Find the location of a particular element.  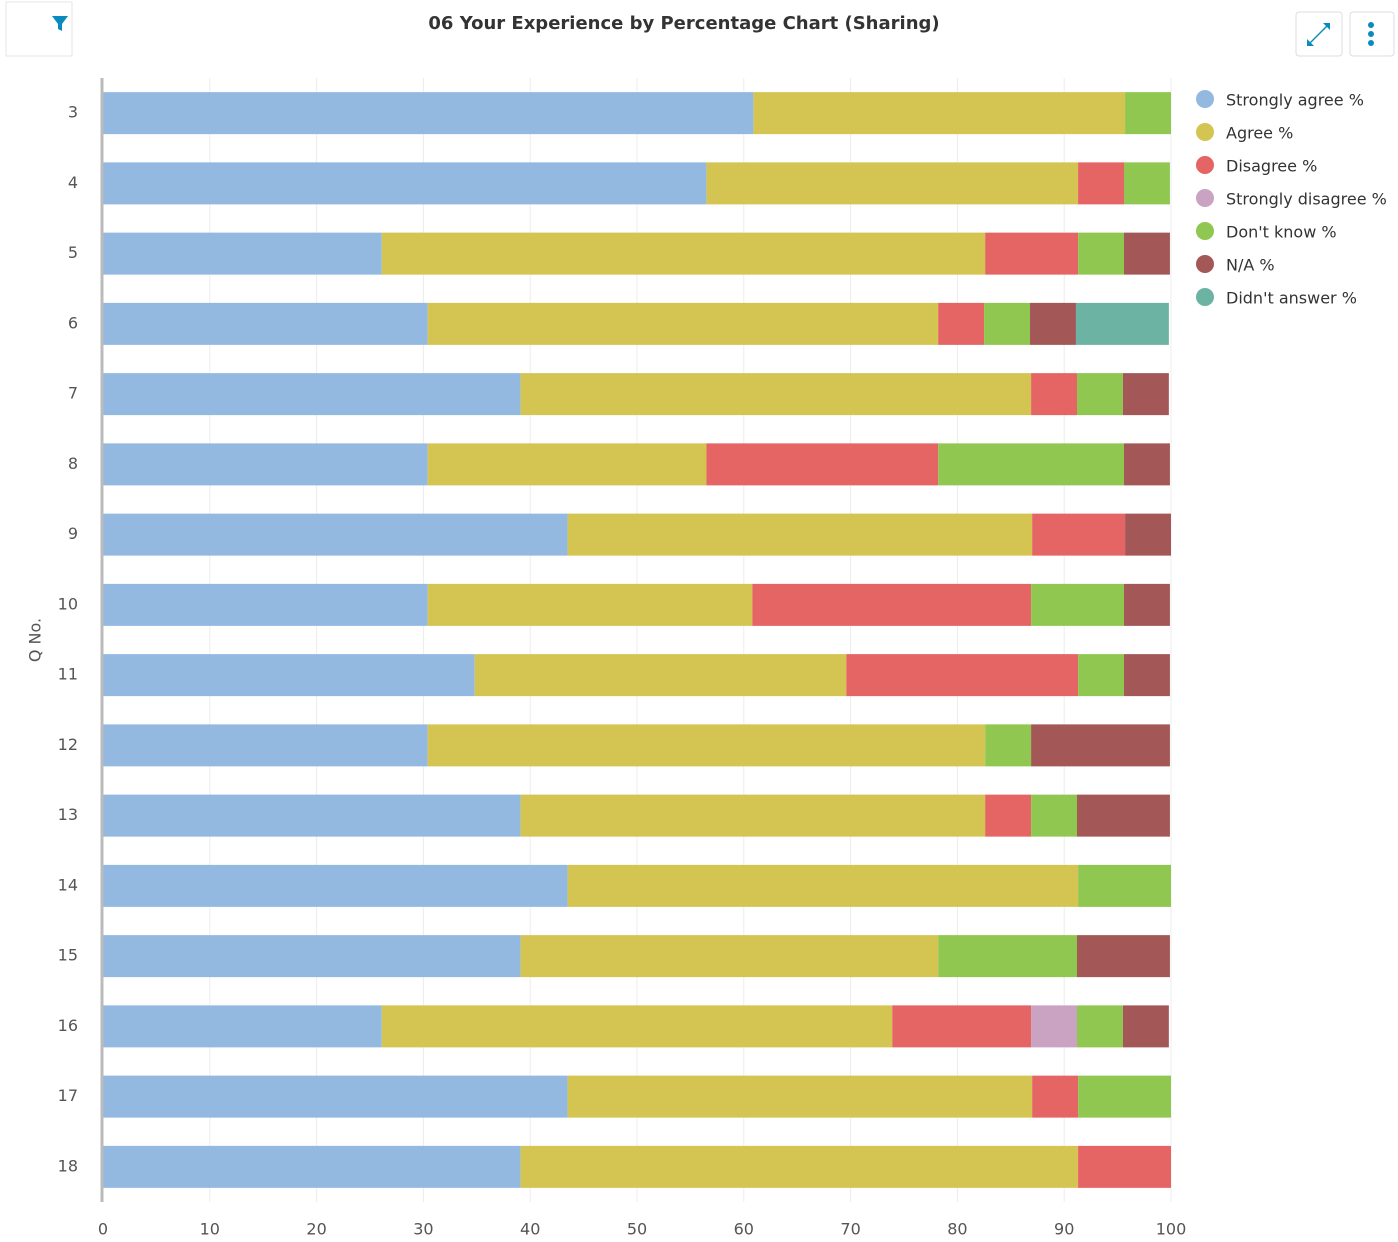

legend-label: Don't know % is located at coordinates (1281, 232).